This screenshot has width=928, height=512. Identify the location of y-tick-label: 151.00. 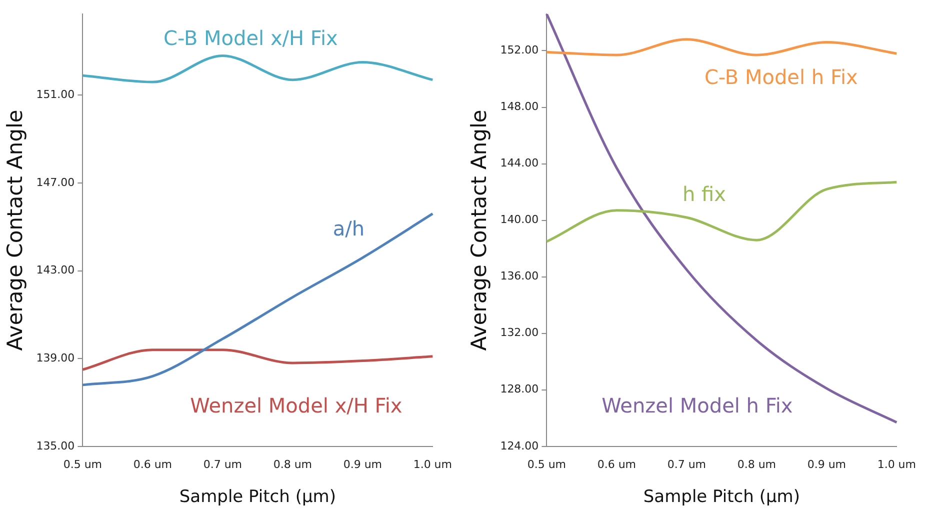
(55, 95).